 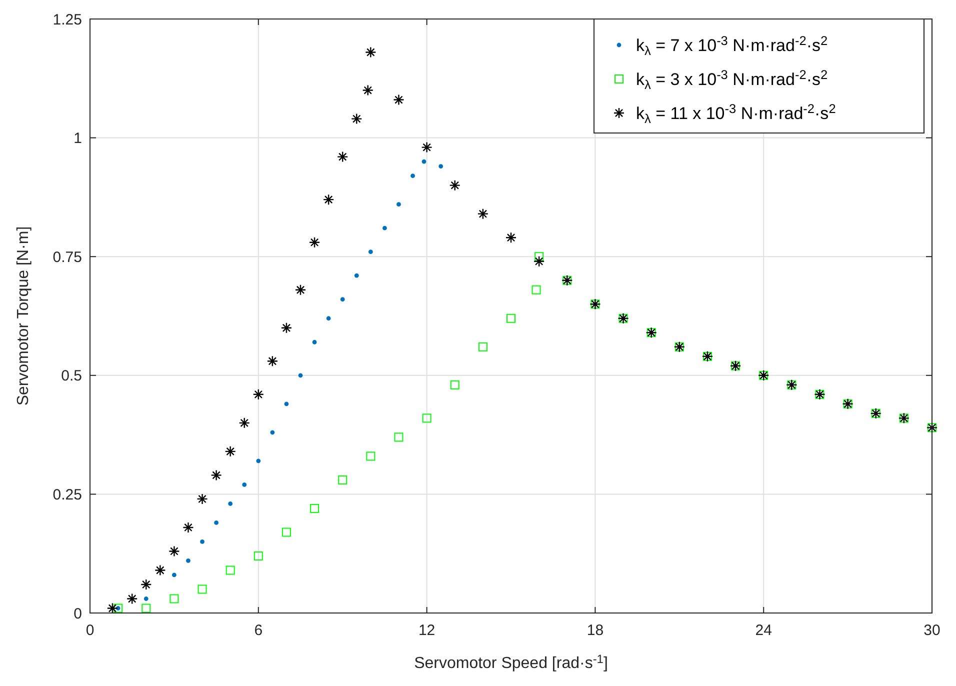 What do you see at coordinates (763, 630) in the screenshot?
I see `x-tick-label: 24` at bounding box center [763, 630].